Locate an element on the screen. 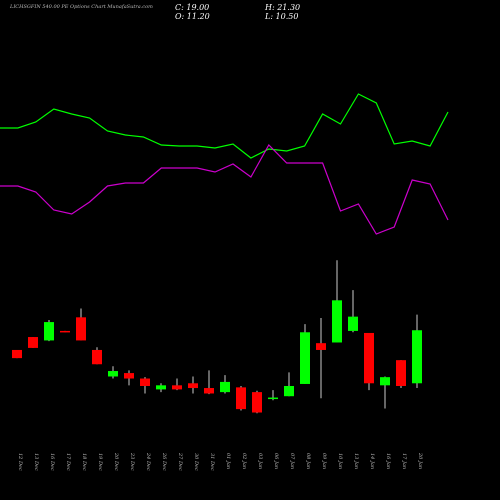 The height and width of the screenshot is (500, 500). x-tick-label: 03 Jan is located at coordinates (260, 461).